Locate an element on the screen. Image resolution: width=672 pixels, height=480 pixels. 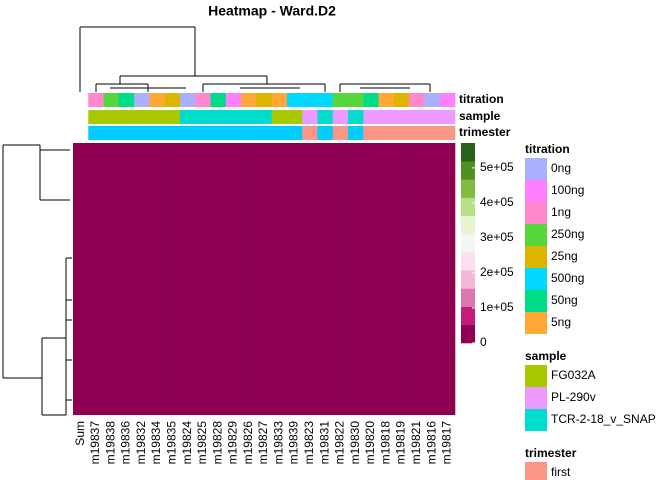
color-scale-label: 0 is located at coordinates (483, 342).